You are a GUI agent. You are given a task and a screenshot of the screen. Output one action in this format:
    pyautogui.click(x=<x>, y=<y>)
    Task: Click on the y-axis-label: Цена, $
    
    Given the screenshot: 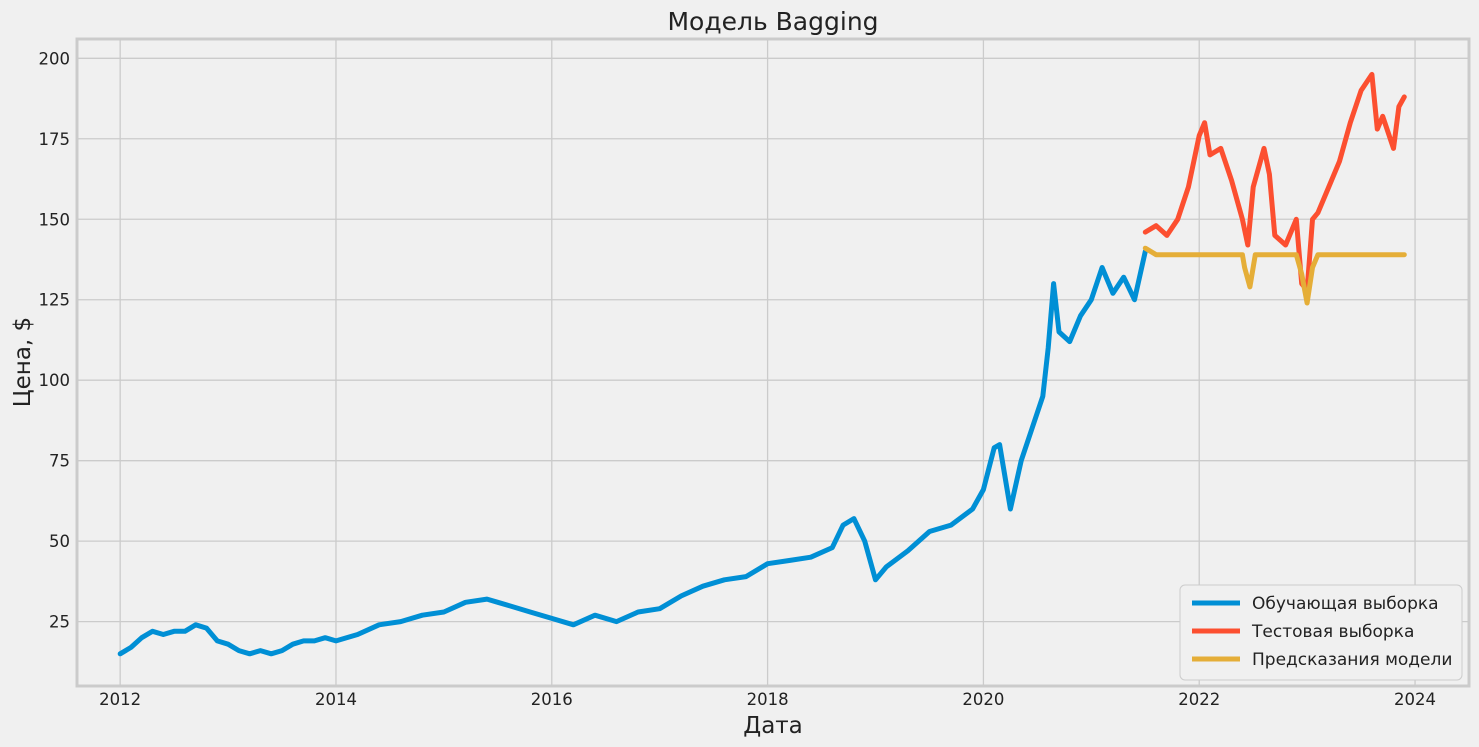 What is the action you would take?
    pyautogui.click(x=23, y=362)
    